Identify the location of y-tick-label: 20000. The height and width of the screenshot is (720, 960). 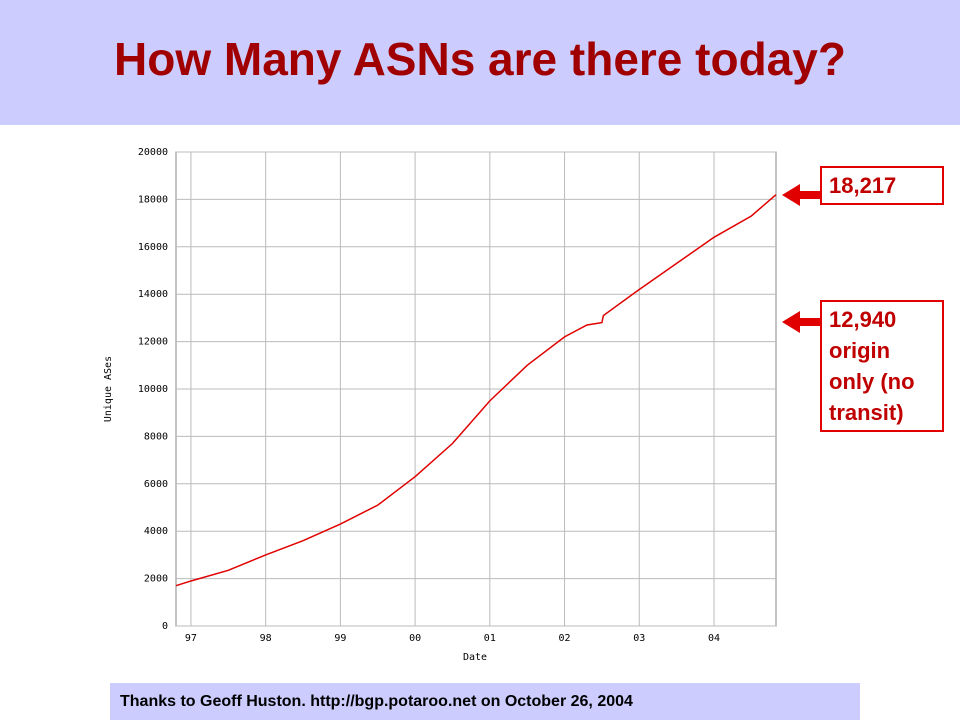
(153, 152).